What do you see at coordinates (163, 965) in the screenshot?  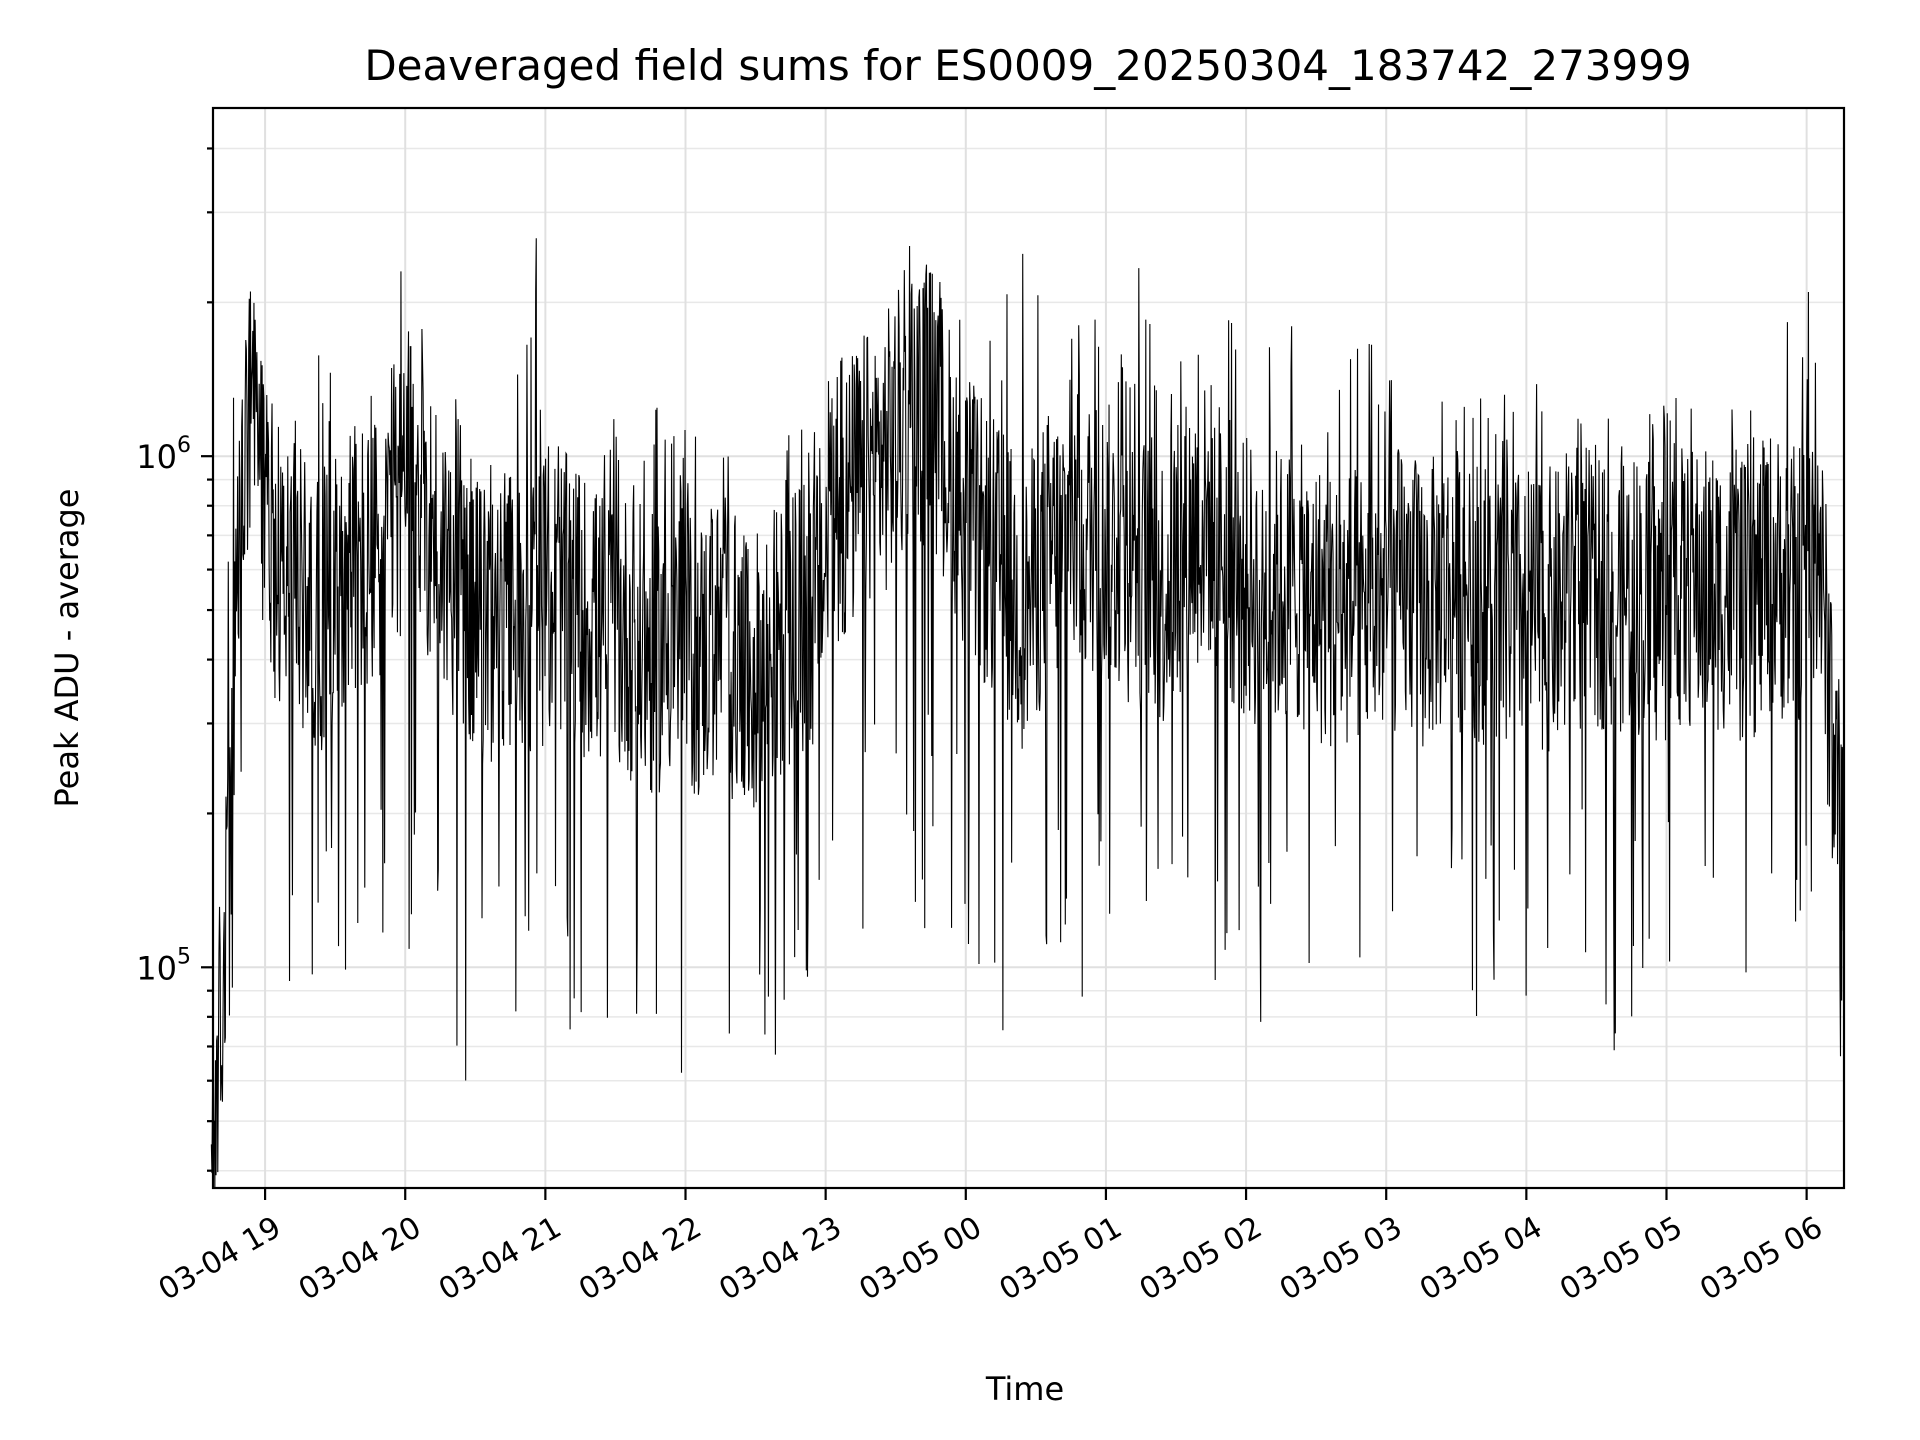 I see `y-tick-label: 10⁵` at bounding box center [163, 965].